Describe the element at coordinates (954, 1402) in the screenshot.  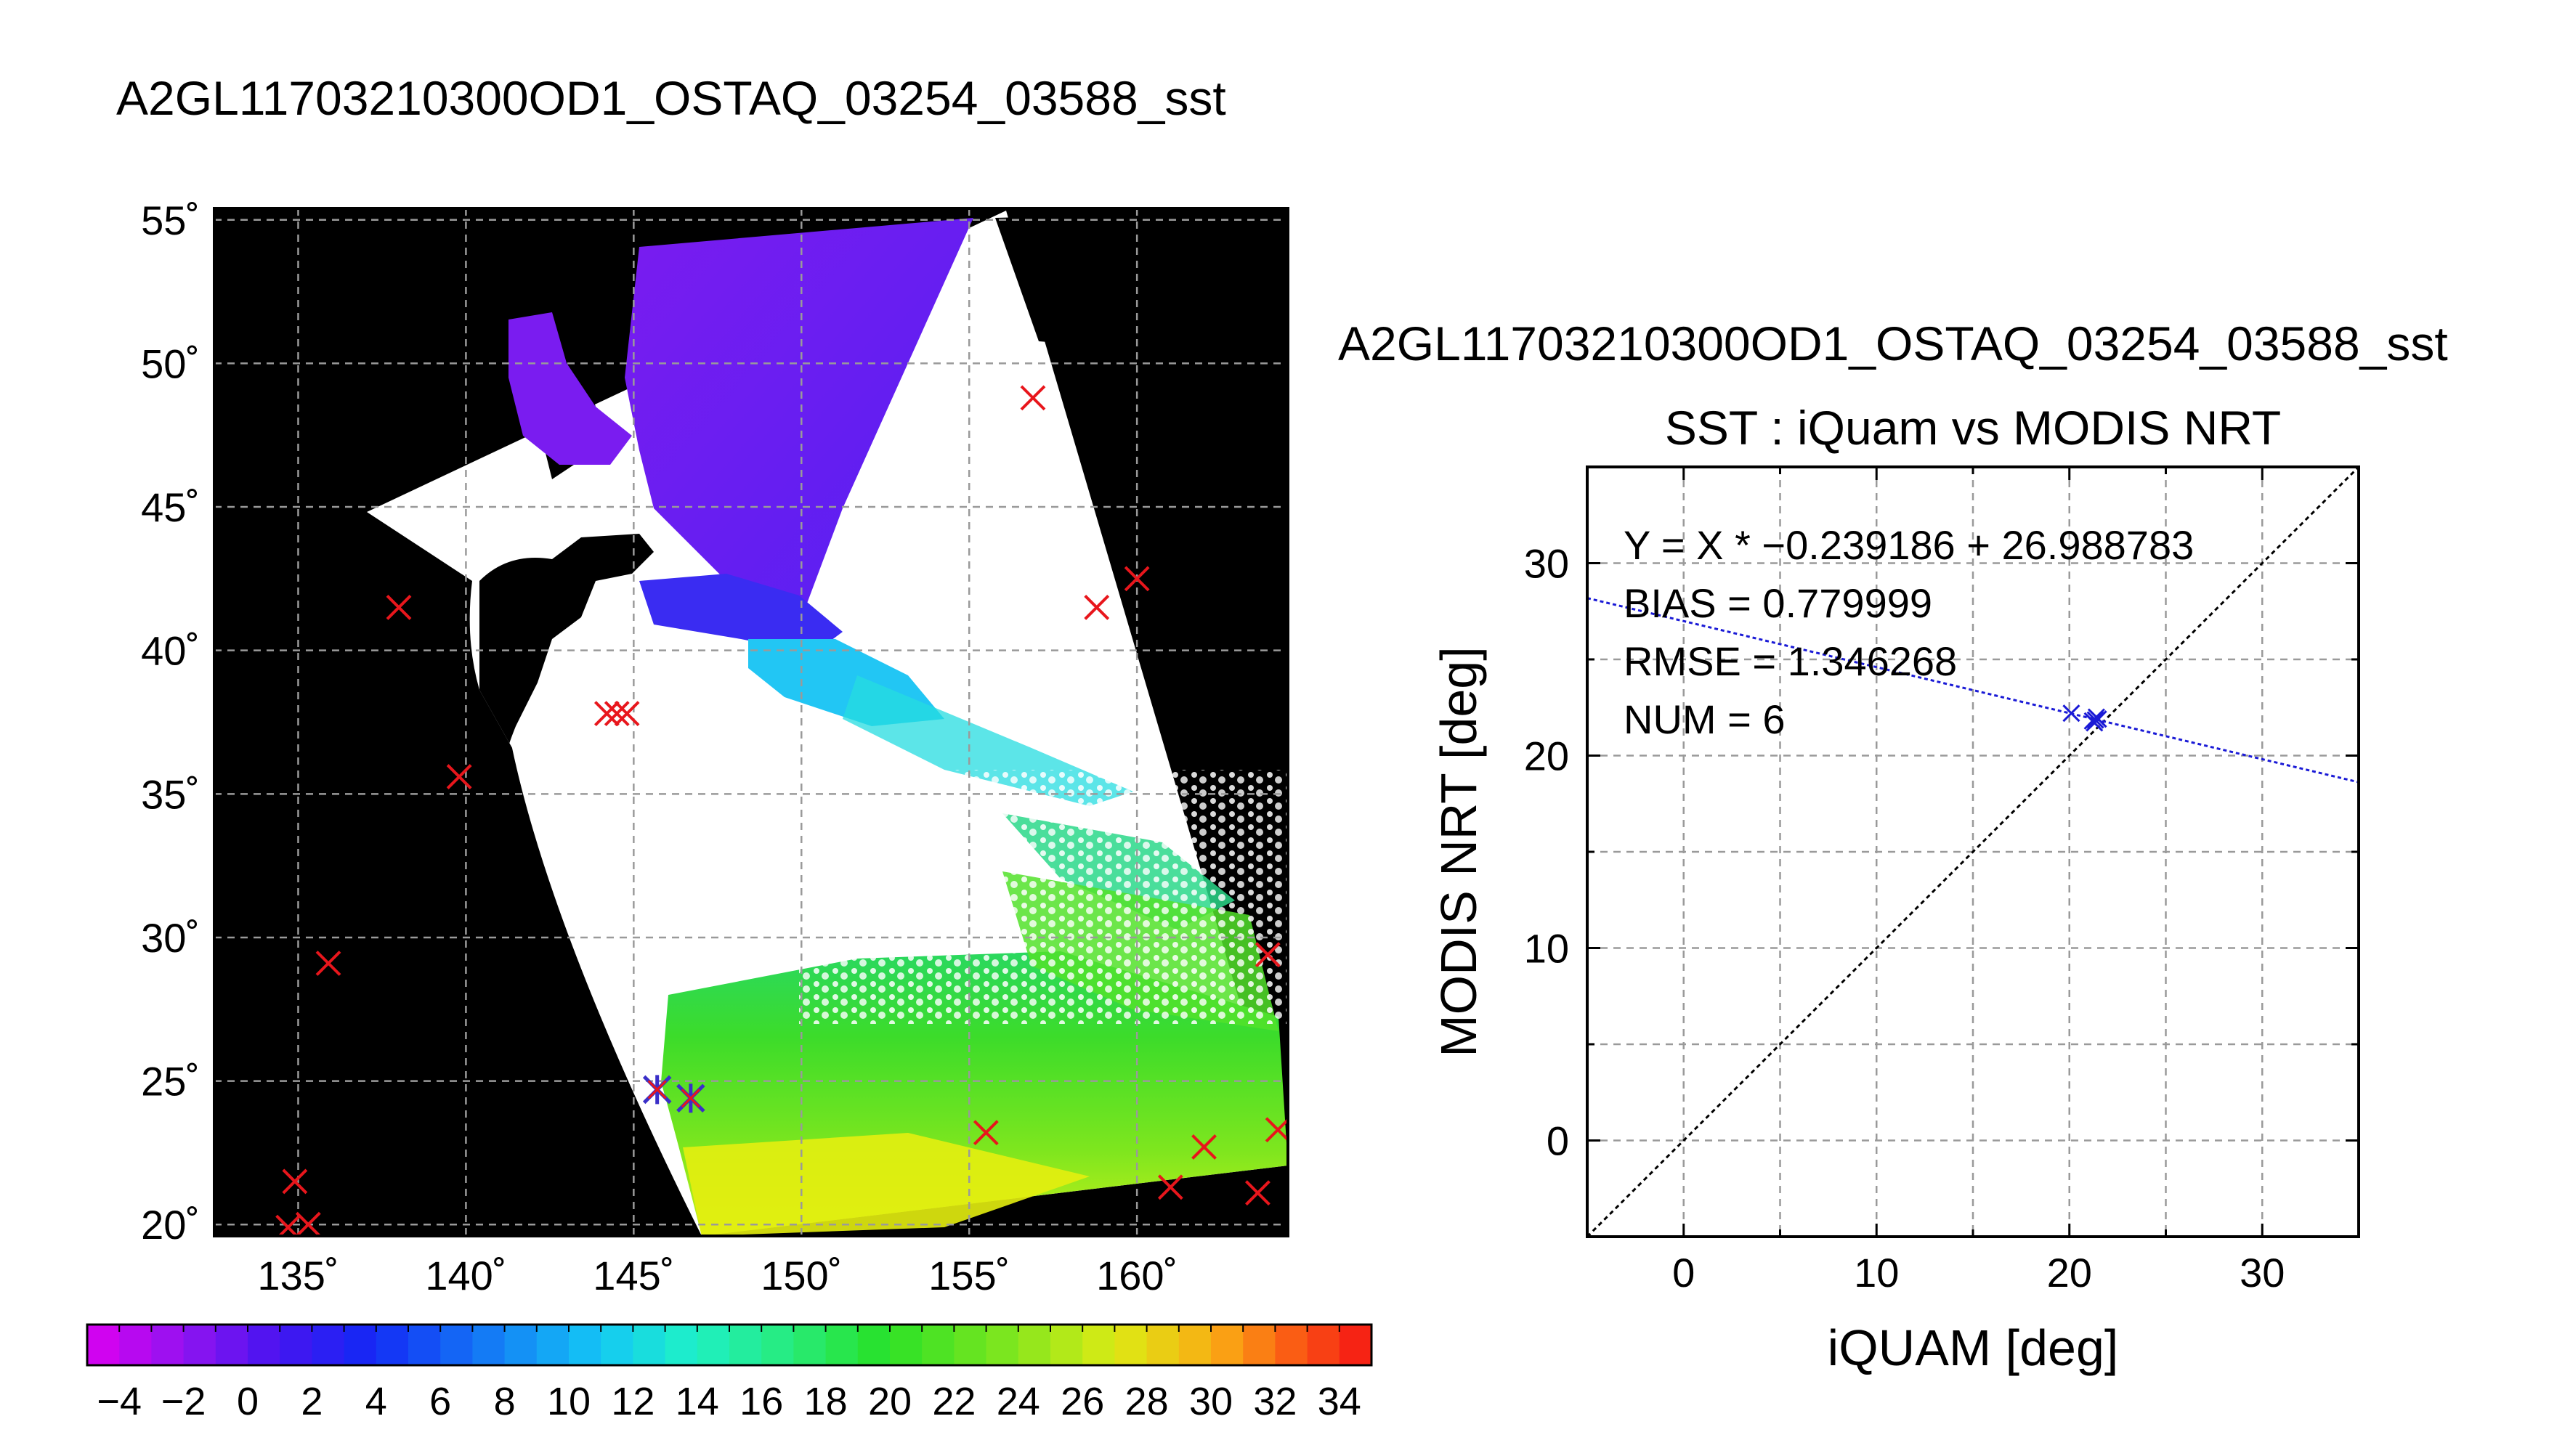
I see `colorbar-tick-label: 22` at that location.